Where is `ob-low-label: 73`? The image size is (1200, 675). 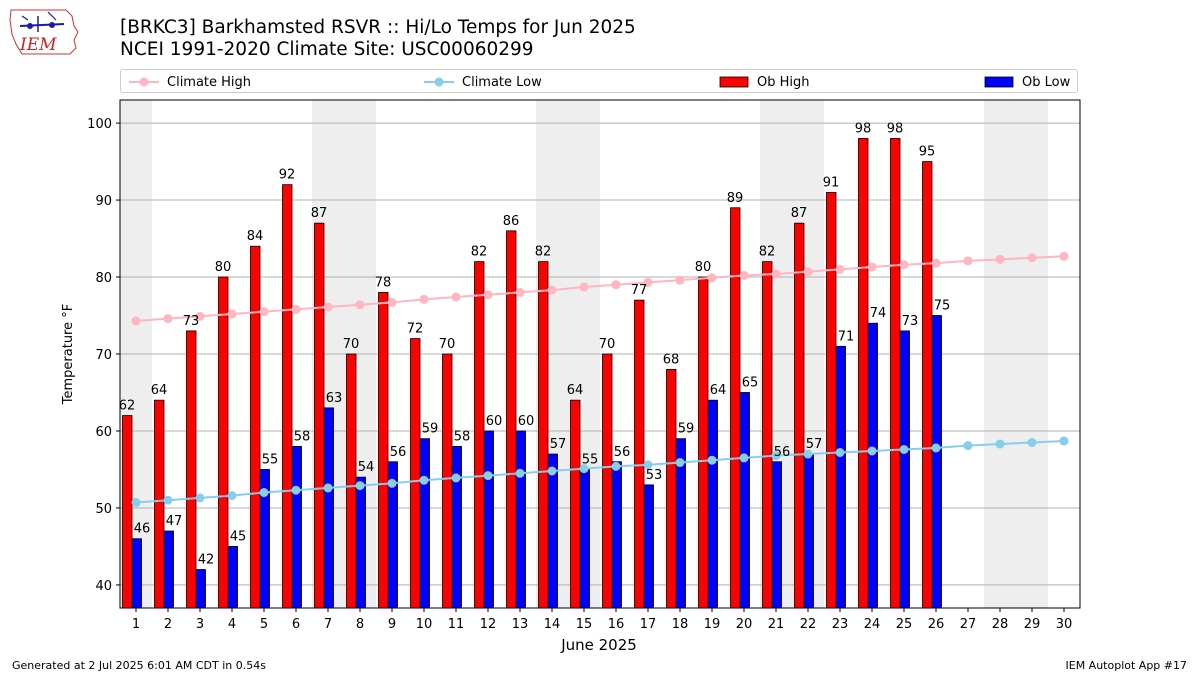 ob-low-label: 73 is located at coordinates (910, 321).